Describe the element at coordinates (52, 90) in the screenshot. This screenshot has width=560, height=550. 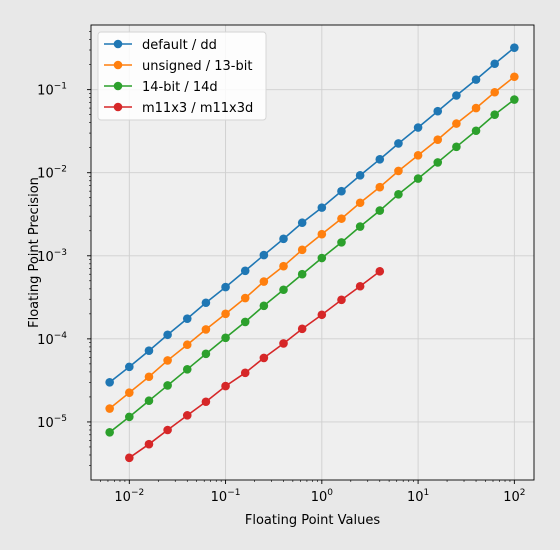
I see `y-tick-label: 10⁻¹` at that location.